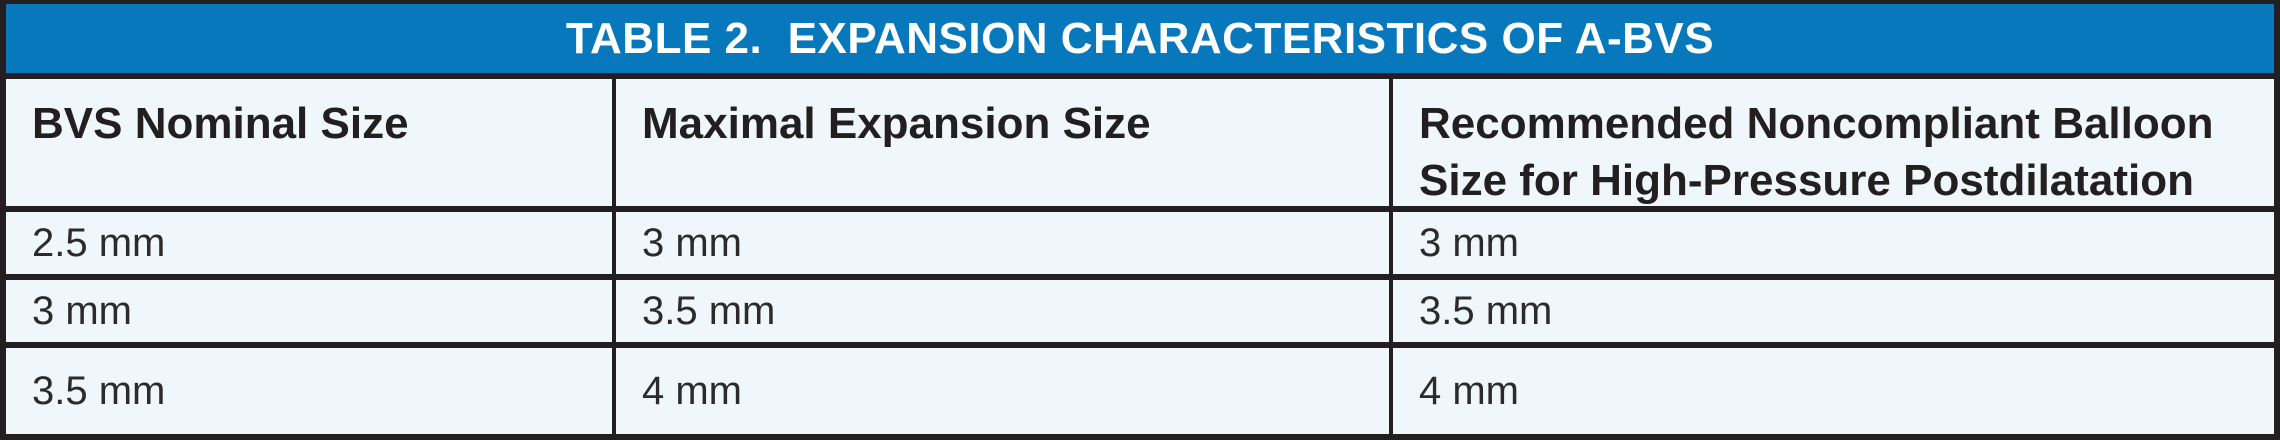 The width and height of the screenshot is (2280, 440). What do you see at coordinates (1000, 308) in the screenshot?
I see `table-cell-r2c2: 3.5 mm` at bounding box center [1000, 308].